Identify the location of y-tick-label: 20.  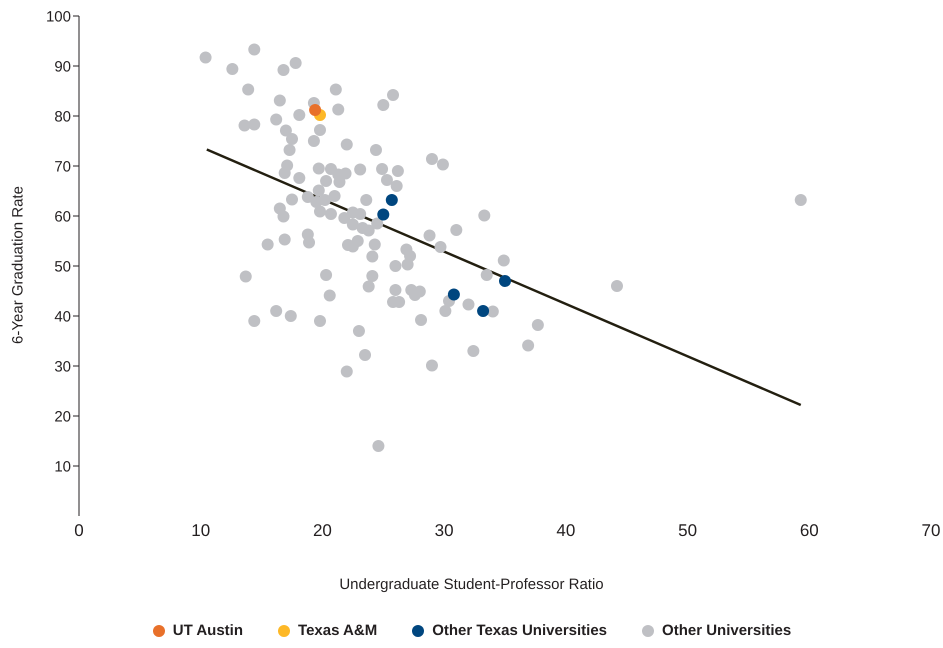
(62, 417).